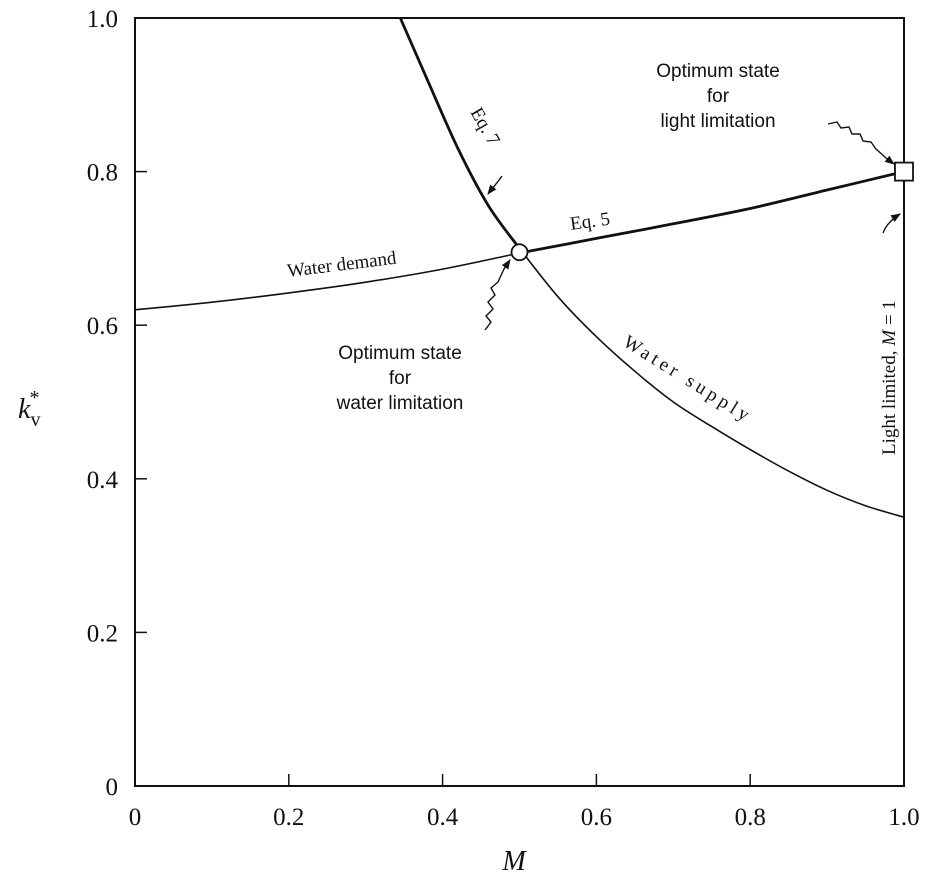 This screenshot has height=882, width=927. Describe the element at coordinates (904, 171) in the screenshot. I see `point-light-optimum` at that location.